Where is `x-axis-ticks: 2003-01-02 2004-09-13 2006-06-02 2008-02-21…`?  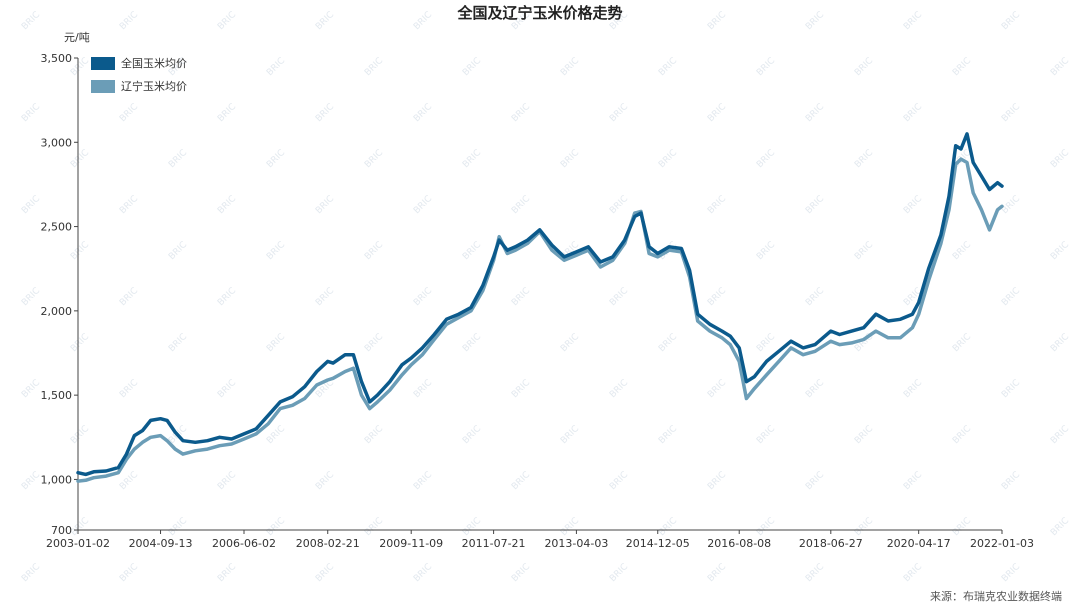
x-axis-ticks: 2003-01-02 2004-09-13 2006-06-02 2008-02-21… is located at coordinates (540, 540).